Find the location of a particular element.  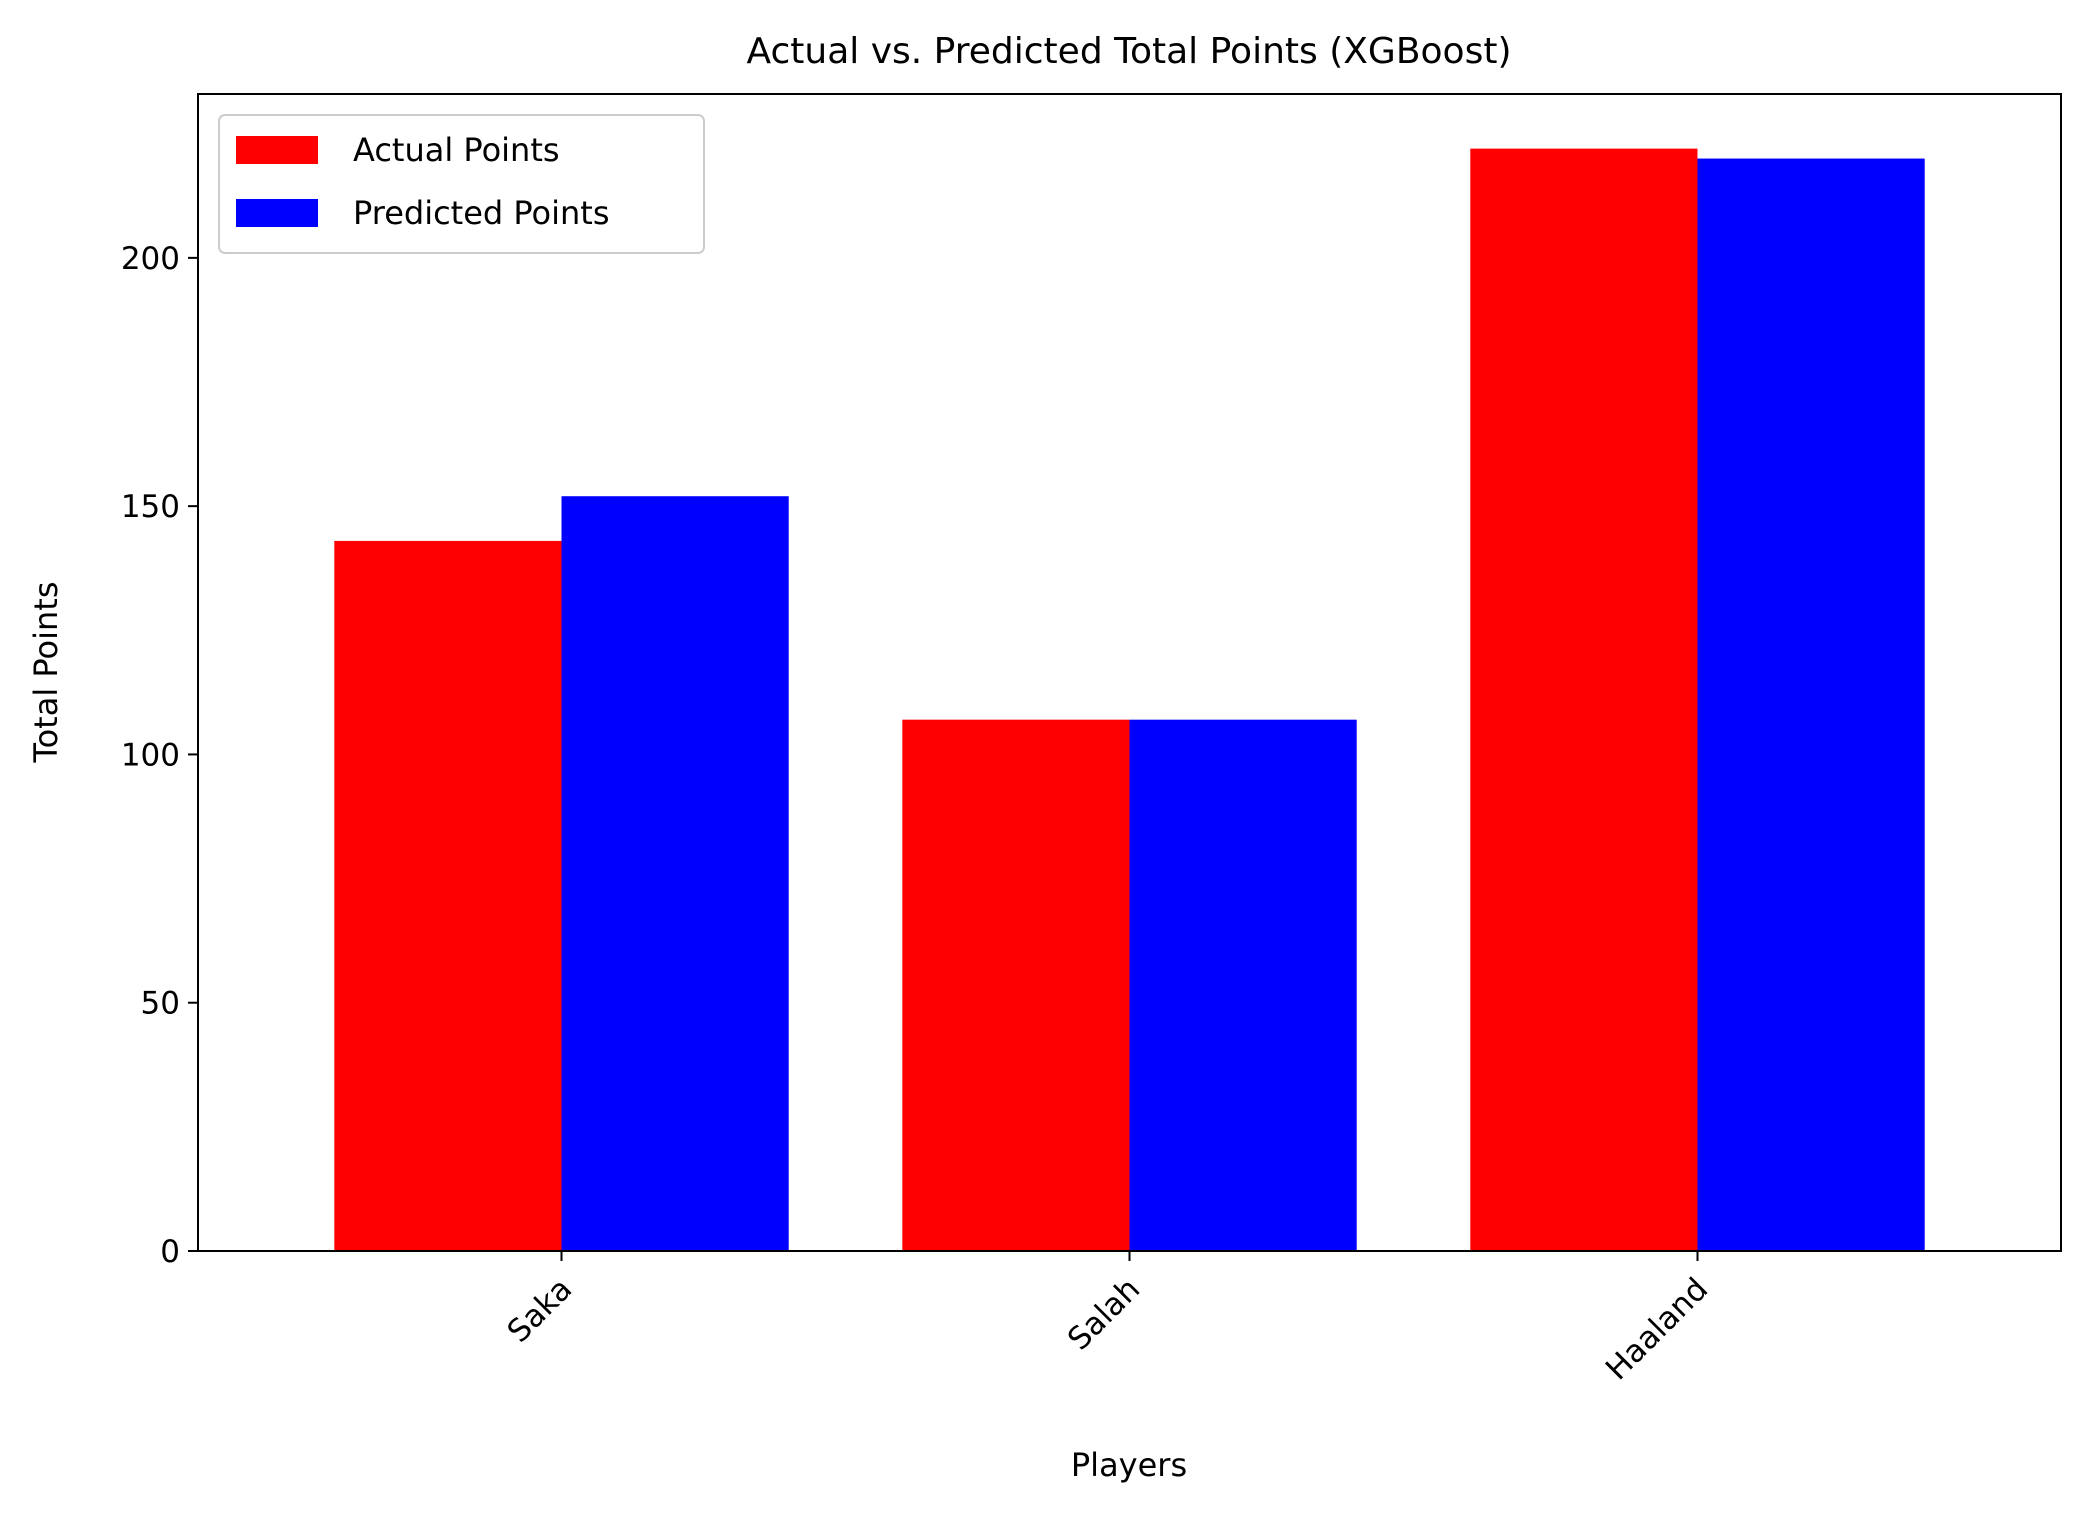

bar-saka-predicted is located at coordinates (675, 873).